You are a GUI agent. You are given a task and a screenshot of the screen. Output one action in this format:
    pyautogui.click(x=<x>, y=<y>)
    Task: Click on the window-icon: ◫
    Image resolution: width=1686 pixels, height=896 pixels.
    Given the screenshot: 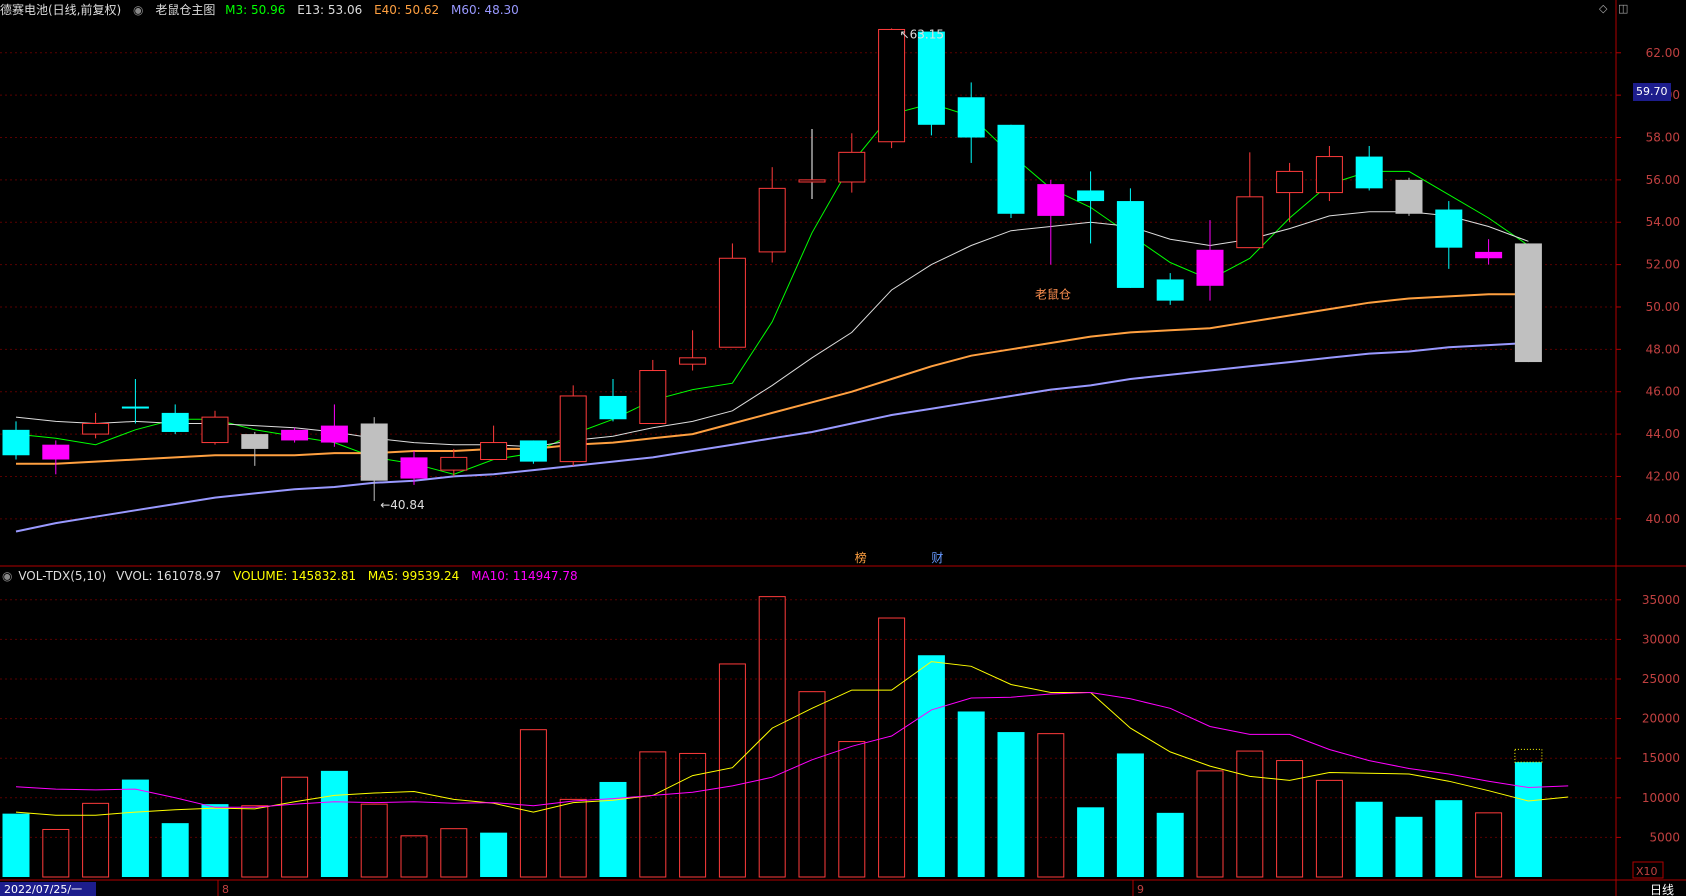 What is the action you would take?
    pyautogui.click(x=1623, y=8)
    